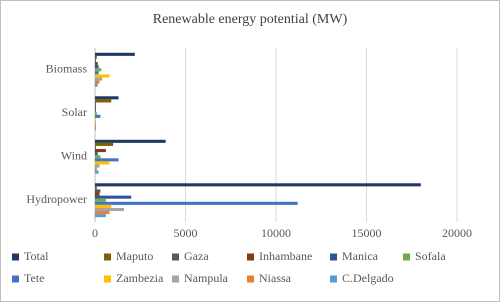 This screenshot has height=302, width=500. Describe the element at coordinates (368, 278) in the screenshot. I see `legend-label: C.Delgado` at that location.